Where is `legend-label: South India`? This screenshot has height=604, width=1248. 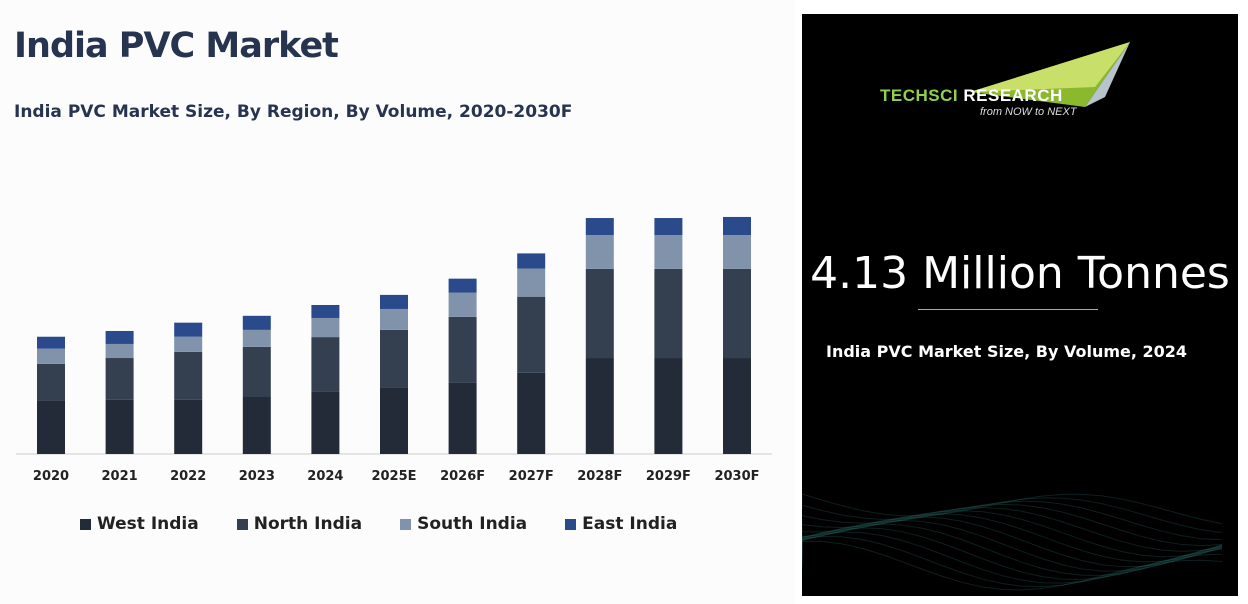
legend-label: South India is located at coordinates (472, 524).